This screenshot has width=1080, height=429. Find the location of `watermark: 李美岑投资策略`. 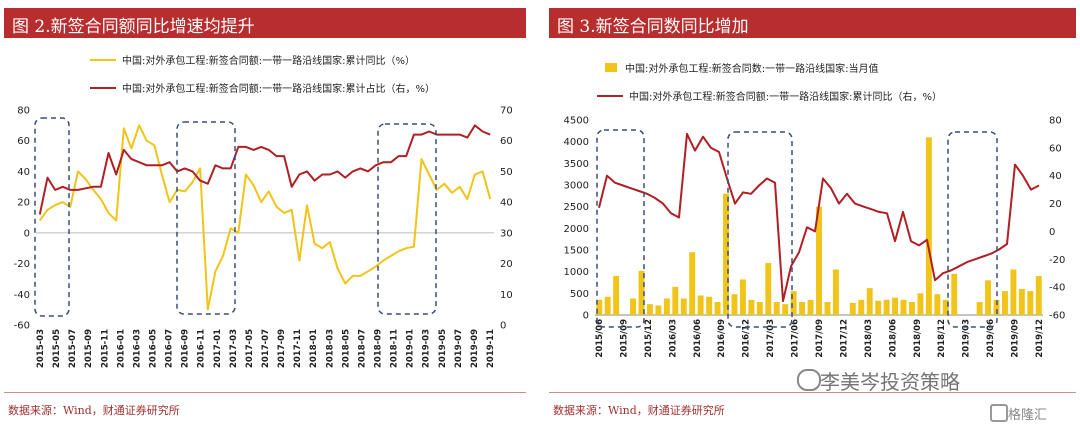

watermark: 李美岑投资策略 is located at coordinates (890, 382).